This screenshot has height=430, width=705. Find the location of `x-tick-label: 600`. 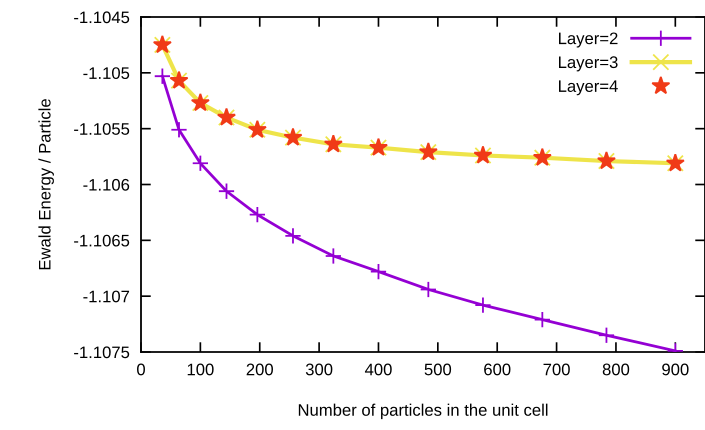

x-tick-label: 600 is located at coordinates (497, 370).